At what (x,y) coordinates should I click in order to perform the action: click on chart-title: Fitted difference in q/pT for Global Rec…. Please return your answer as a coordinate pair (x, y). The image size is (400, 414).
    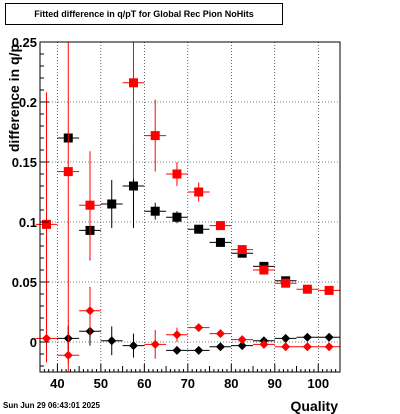
    Looking at the image, I should click on (144, 14).